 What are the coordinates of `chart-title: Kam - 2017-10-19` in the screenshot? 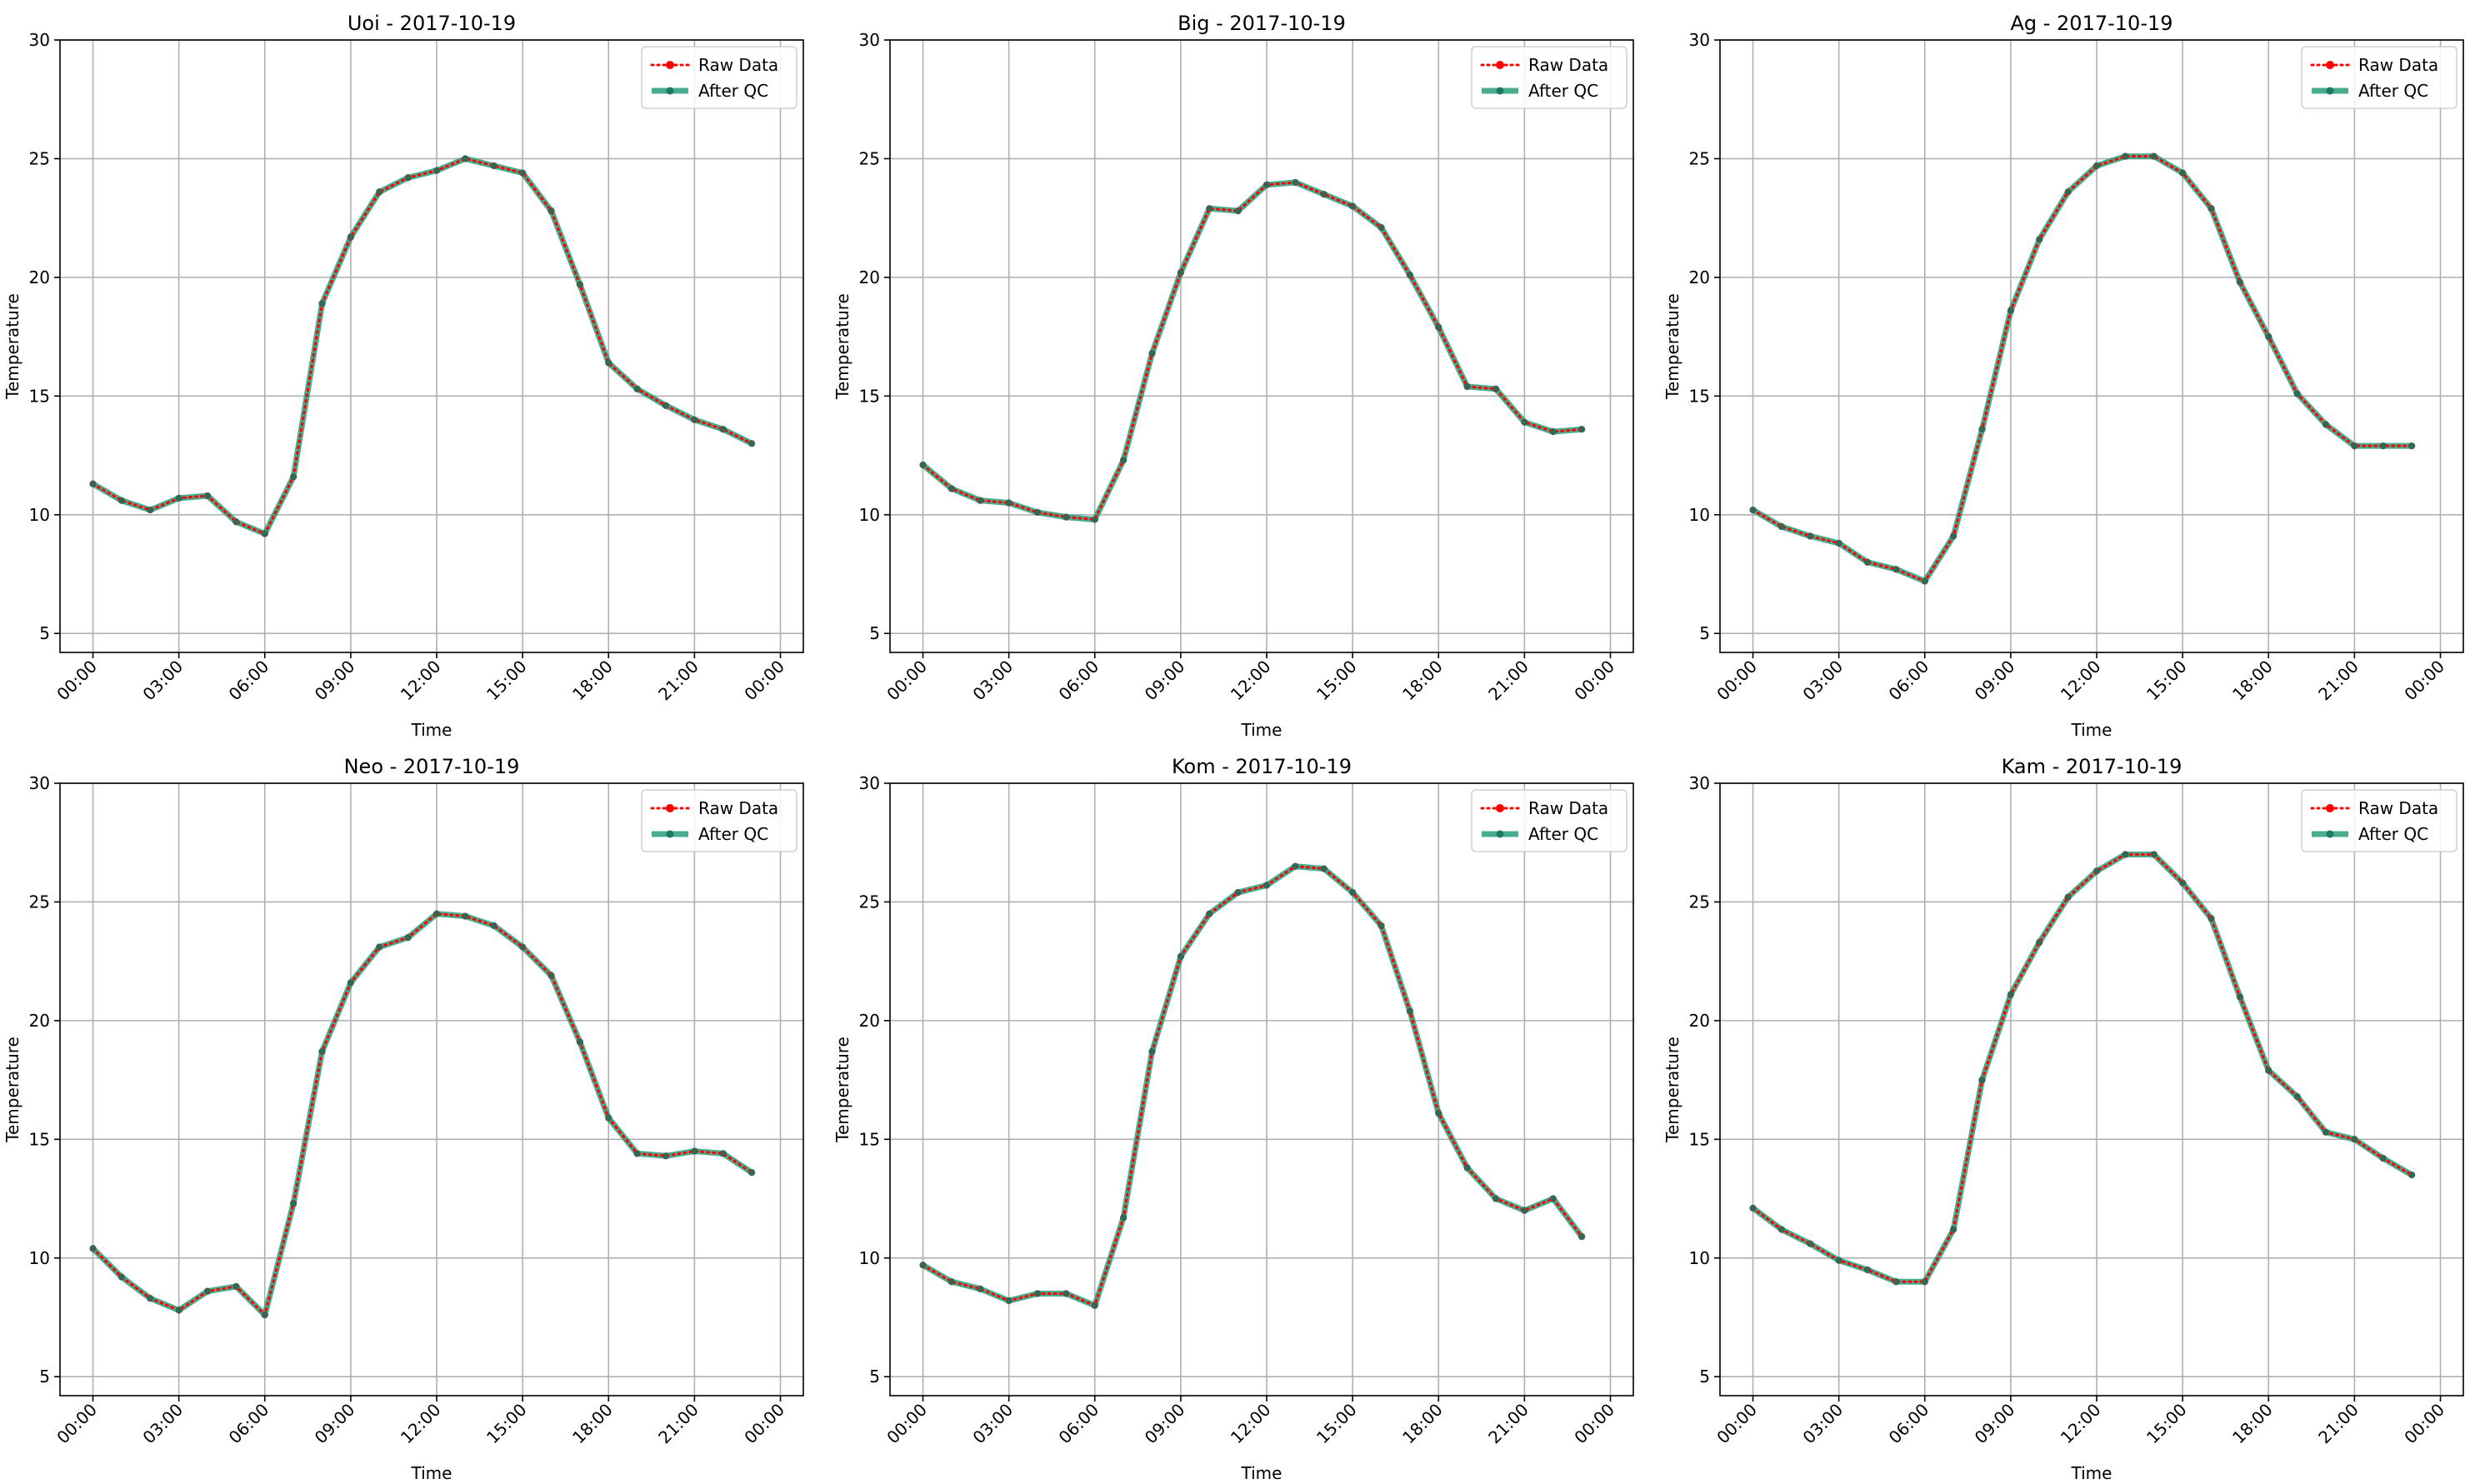 It's located at (2092, 766).